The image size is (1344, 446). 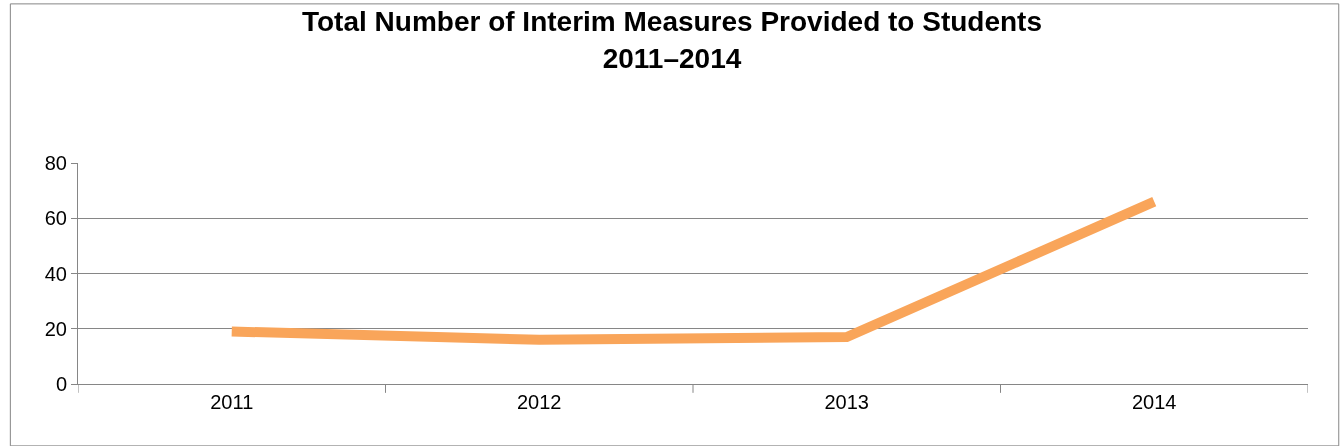 What do you see at coordinates (55, 273) in the screenshot?
I see `y-tick-label: 40` at bounding box center [55, 273].